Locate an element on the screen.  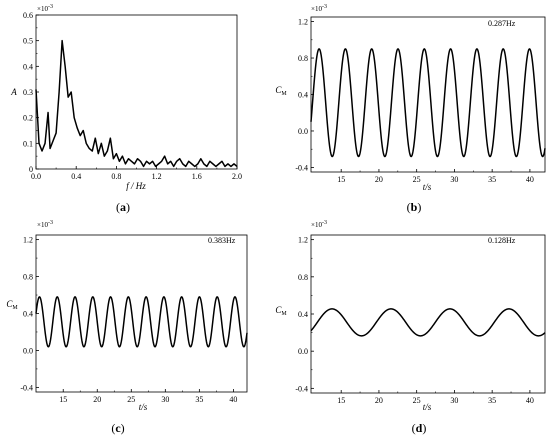
panel-b-y-tick-label: 0.4 is located at coordinates (303, 95).